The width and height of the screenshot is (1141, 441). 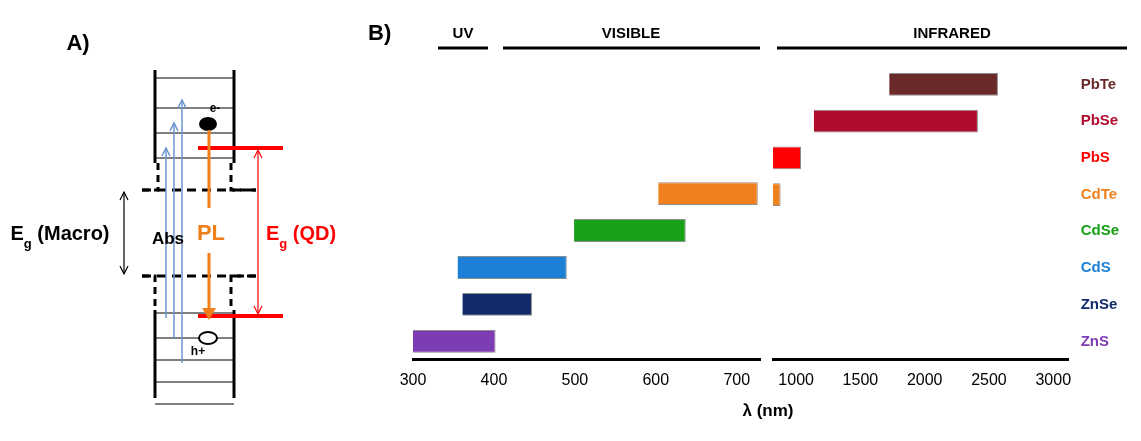 What do you see at coordinates (494, 379) in the screenshot?
I see `x-tick-label: 400` at bounding box center [494, 379].